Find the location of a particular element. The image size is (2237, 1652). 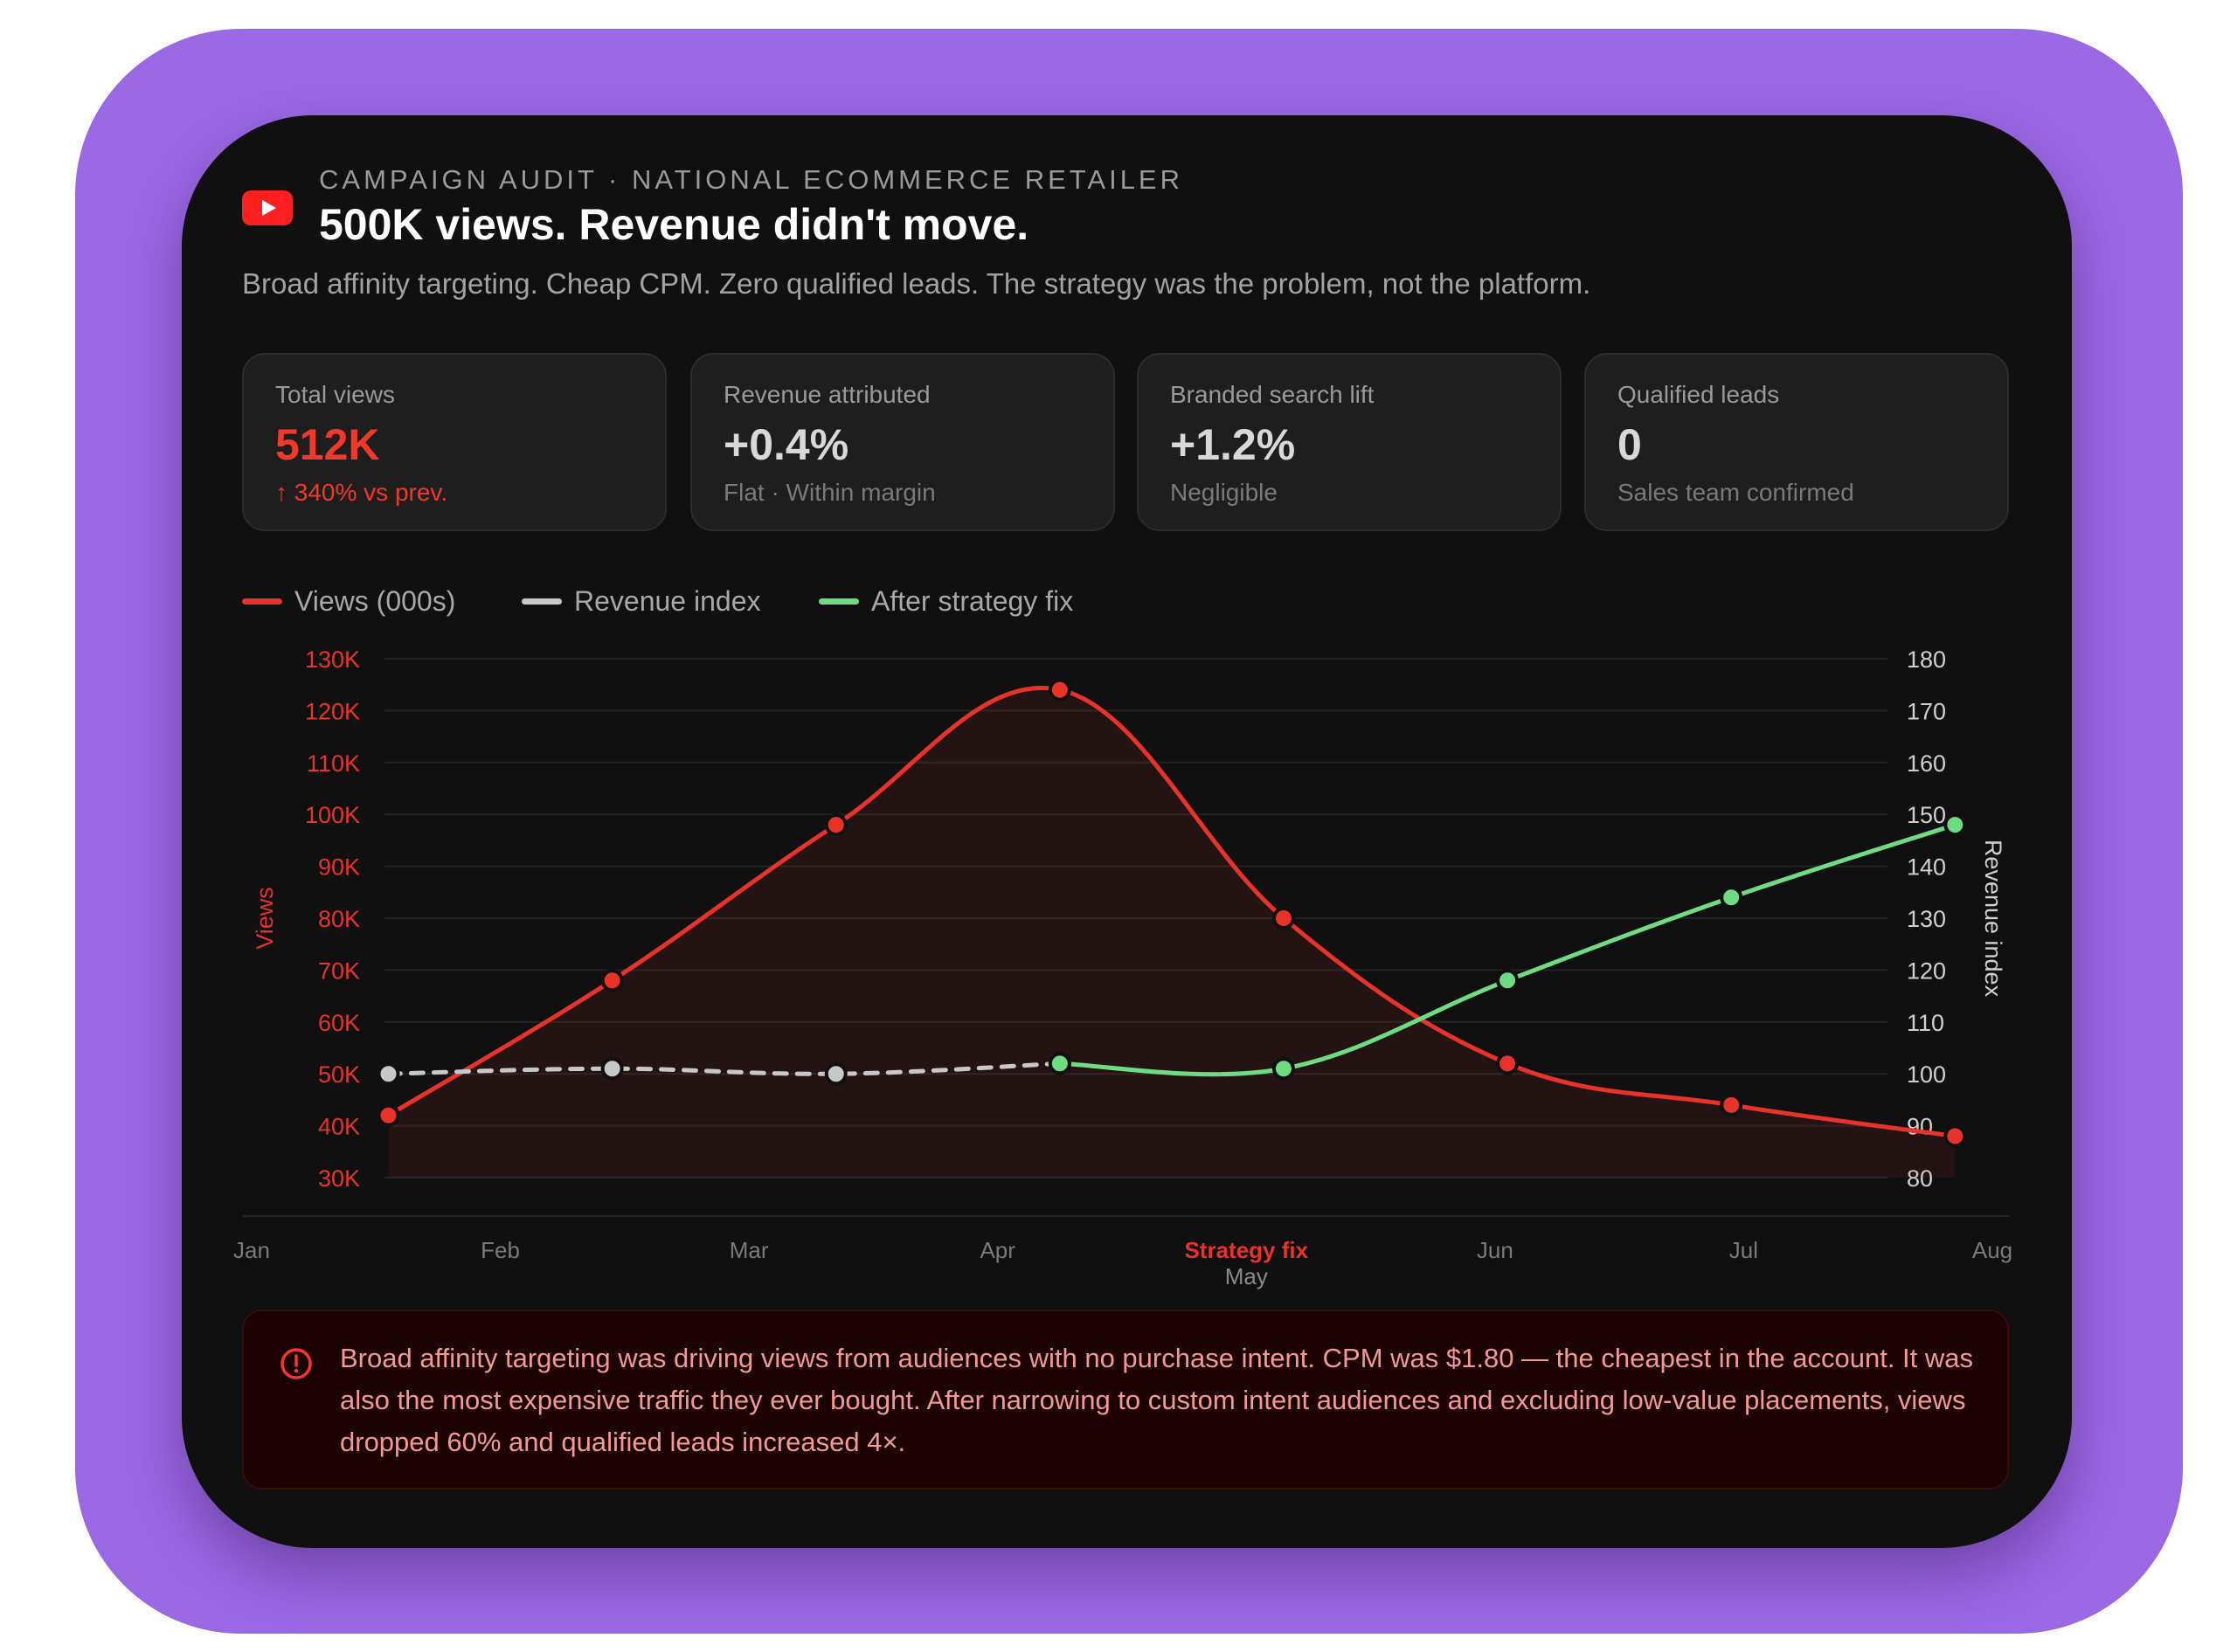

right-axis-title: Revenue index is located at coordinates (1993, 919).